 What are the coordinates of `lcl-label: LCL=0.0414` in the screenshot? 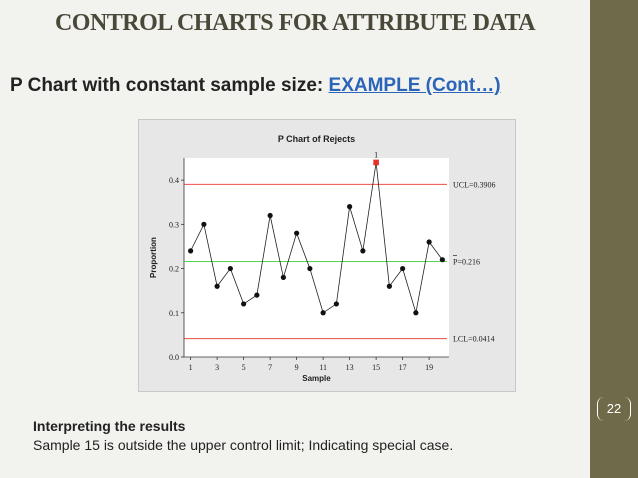 It's located at (474, 339).